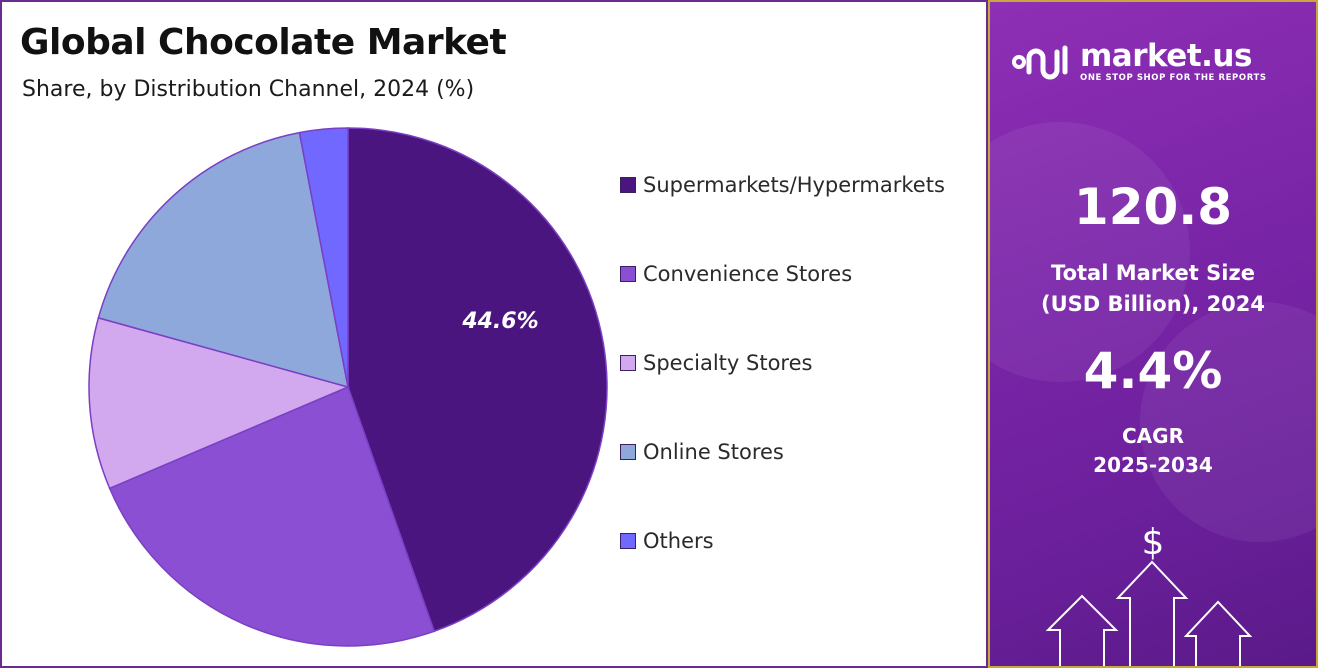 Image resolution: width=1318 pixels, height=668 pixels. Describe the element at coordinates (1040, 62) in the screenshot. I see `market-us-logo-icon` at that location.